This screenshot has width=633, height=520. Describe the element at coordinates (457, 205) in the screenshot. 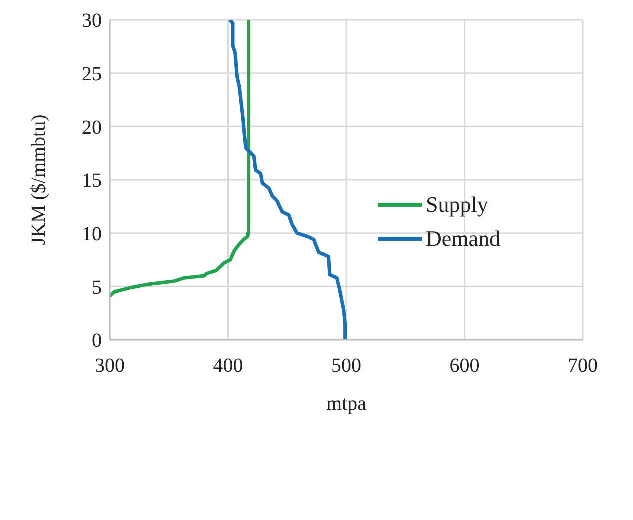

I see `legend-label: Supply` at that location.